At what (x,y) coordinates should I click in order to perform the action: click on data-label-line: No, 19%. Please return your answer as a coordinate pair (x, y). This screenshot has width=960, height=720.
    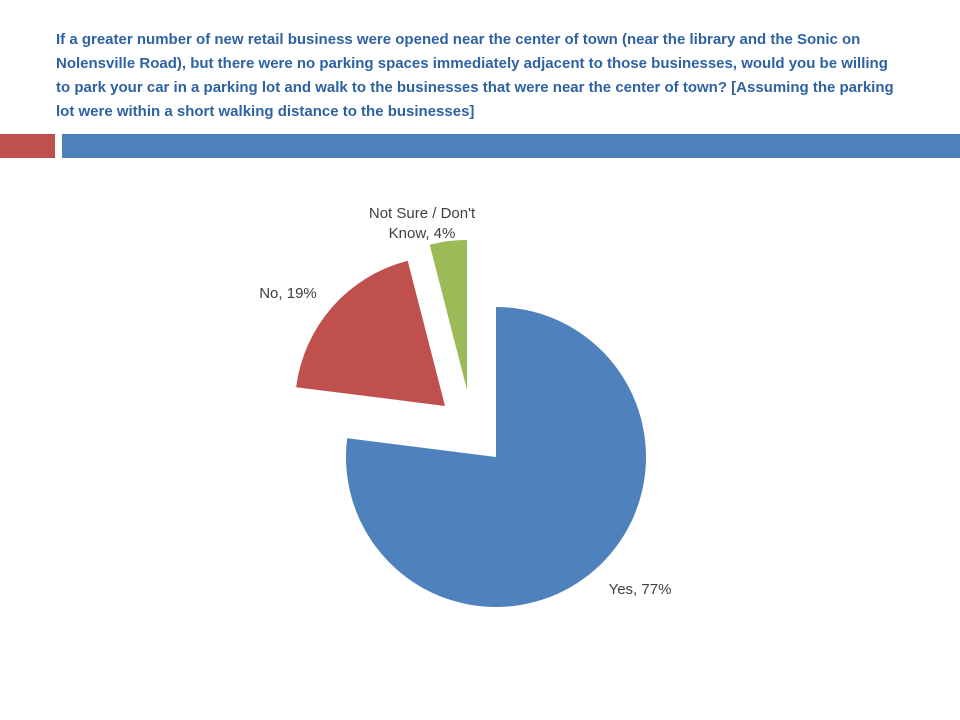
    Looking at the image, I should click on (288, 293).